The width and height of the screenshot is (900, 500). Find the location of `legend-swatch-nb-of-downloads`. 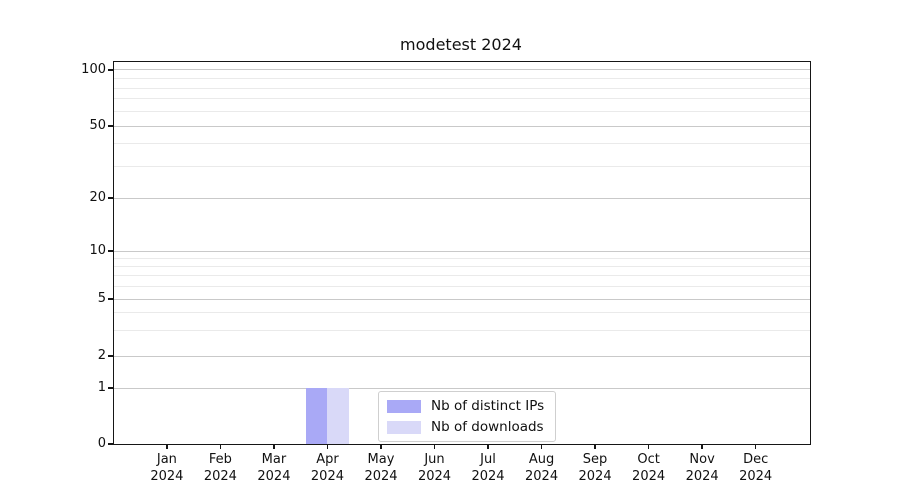

legend-swatch-nb-of-downloads is located at coordinates (404, 427).